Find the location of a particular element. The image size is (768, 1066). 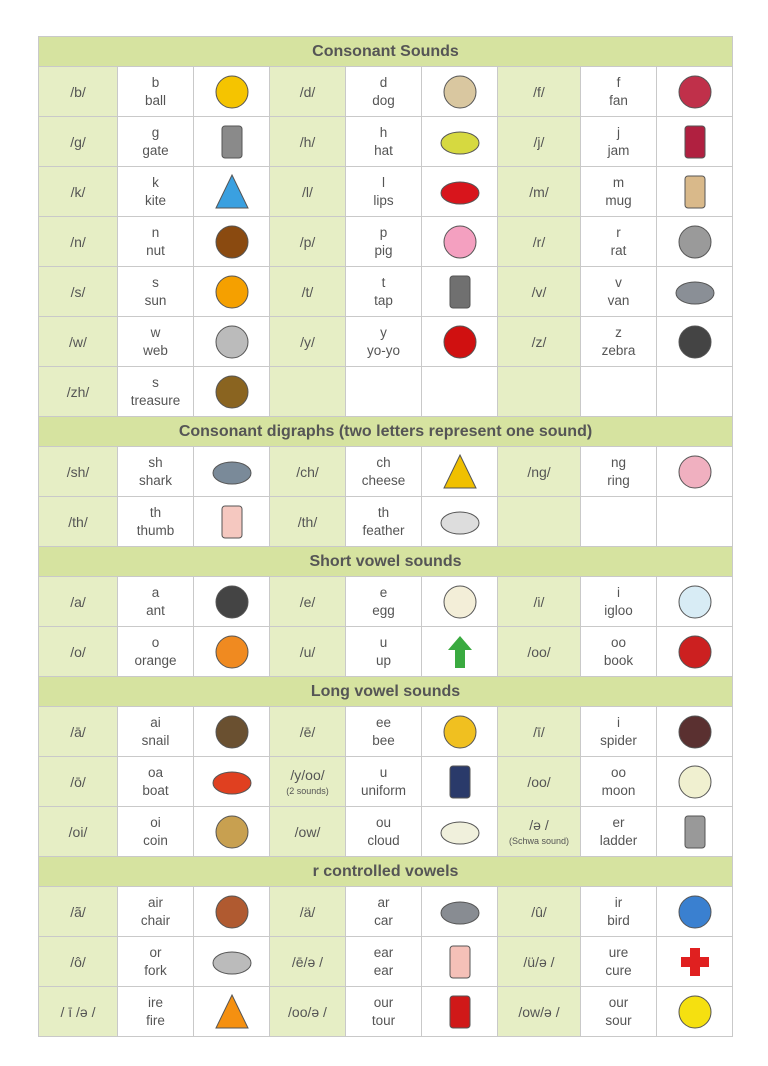

word-cell: oi coin is located at coordinates (155, 831).